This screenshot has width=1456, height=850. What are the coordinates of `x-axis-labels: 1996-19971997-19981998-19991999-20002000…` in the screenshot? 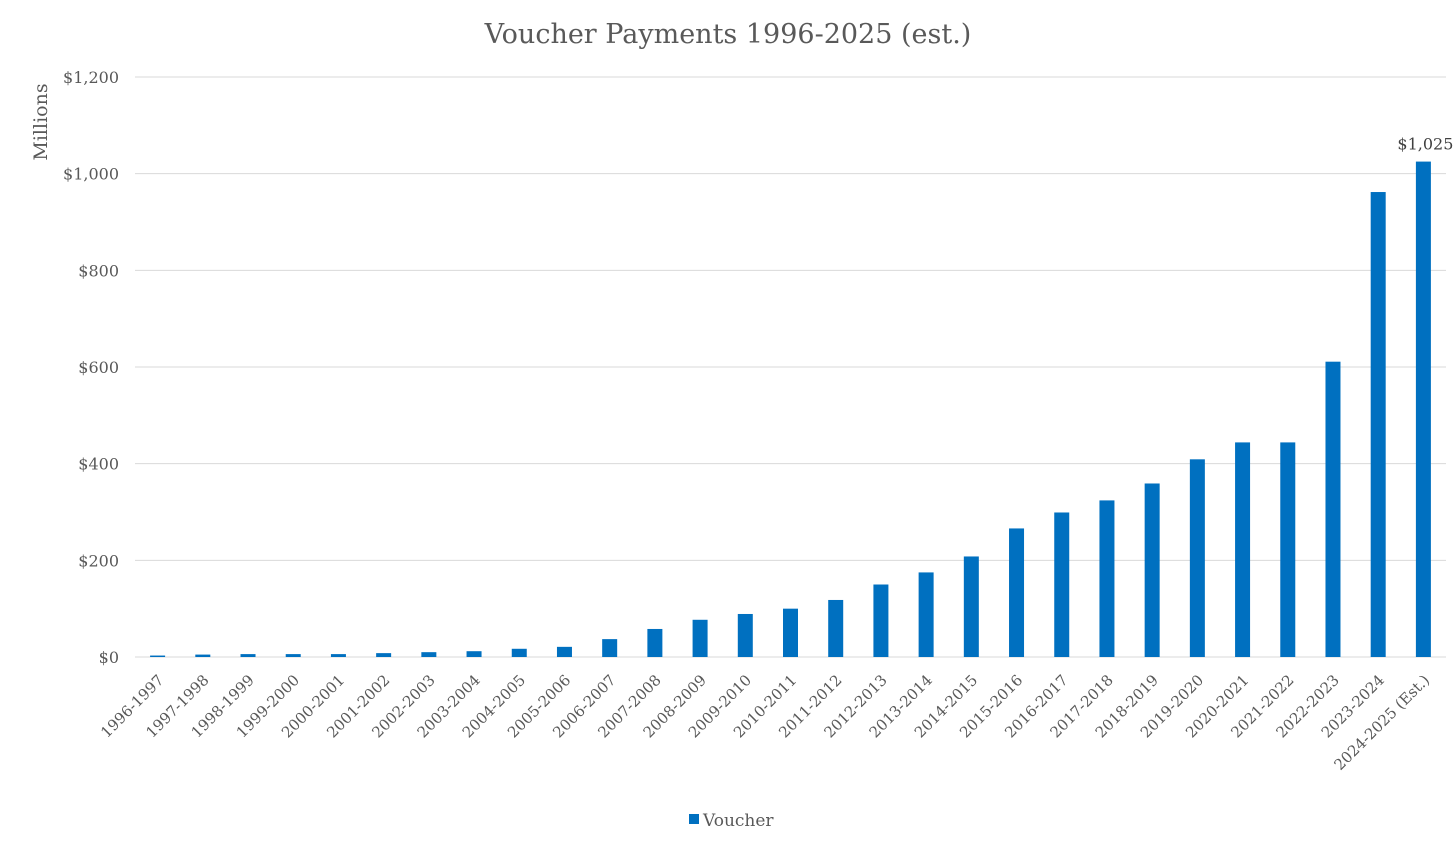 It's located at (765, 722).